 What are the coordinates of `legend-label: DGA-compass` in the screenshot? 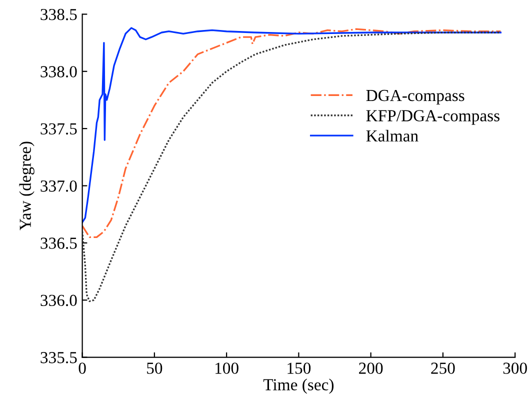 It's located at (415, 97).